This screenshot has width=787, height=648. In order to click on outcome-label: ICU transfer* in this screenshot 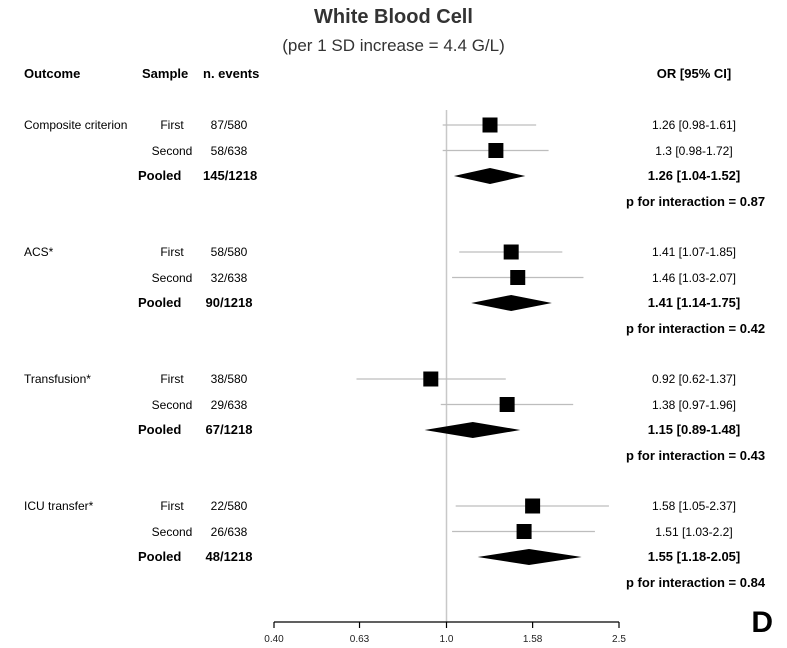, I will do `click(59, 506)`.